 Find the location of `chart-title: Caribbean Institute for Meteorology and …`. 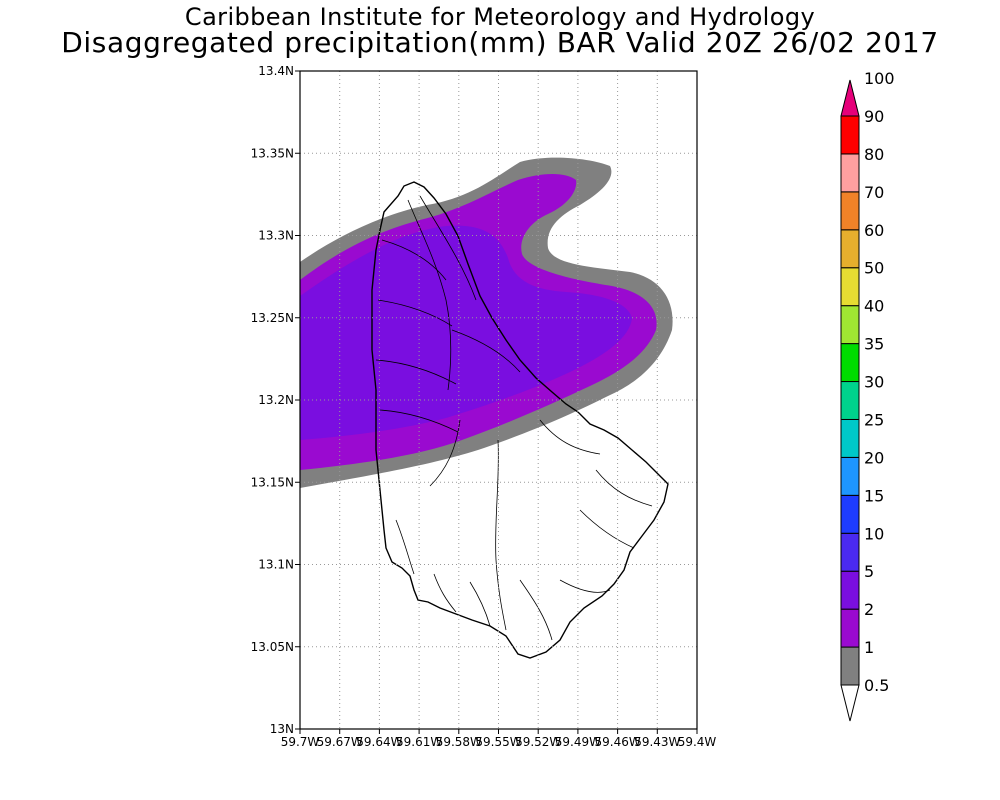

chart-title: Caribbean Institute for Meteorology and … is located at coordinates (500, 17).